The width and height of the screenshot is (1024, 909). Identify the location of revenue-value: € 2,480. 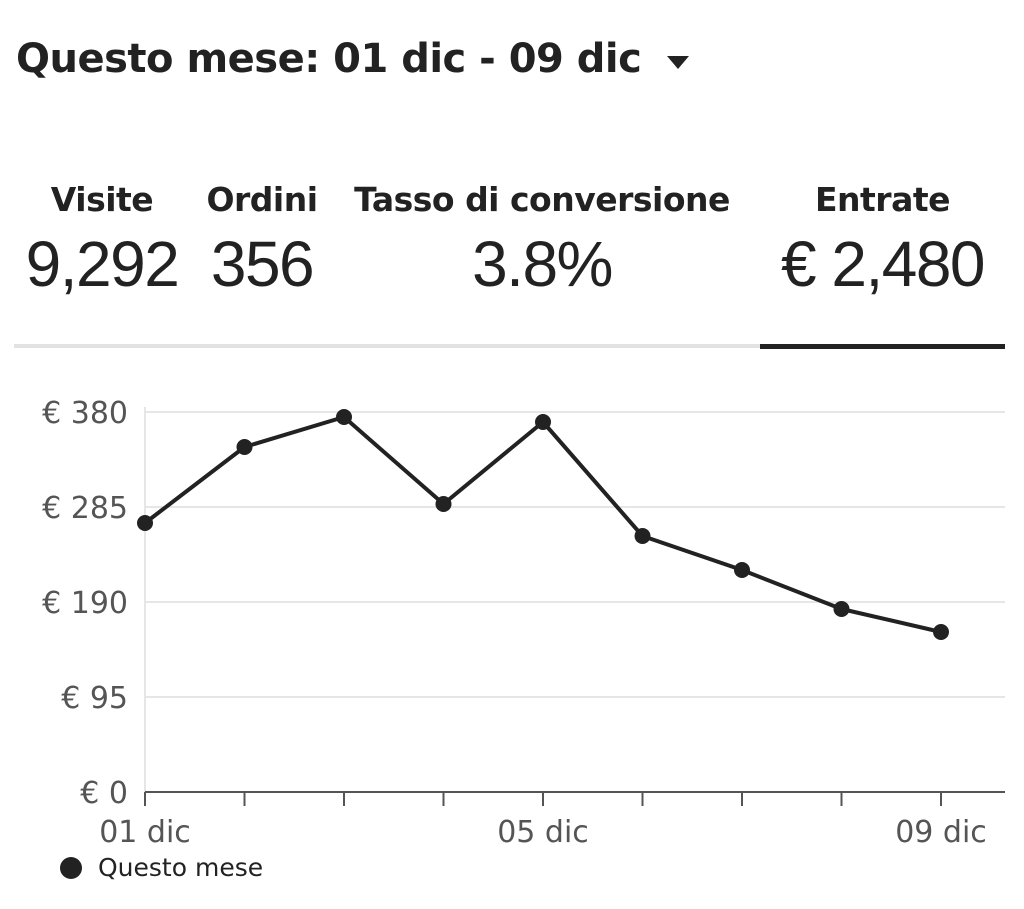
(883, 264).